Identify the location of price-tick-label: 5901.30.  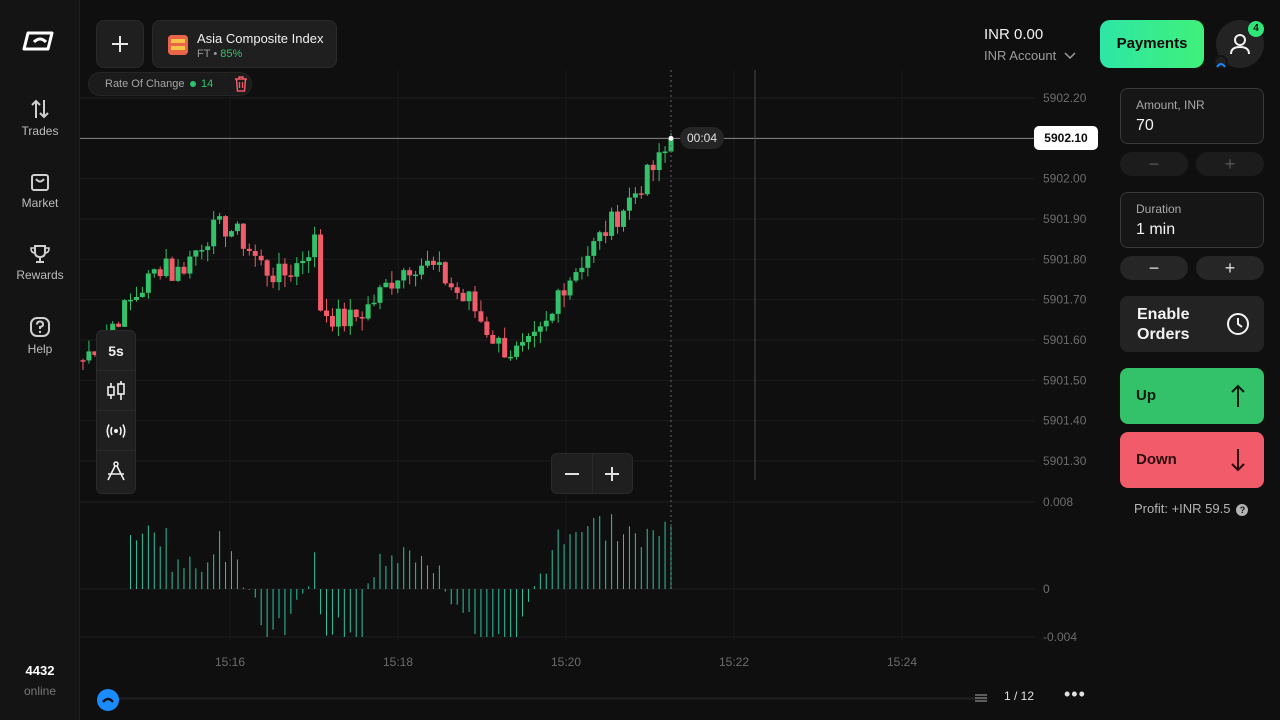
(1065, 461).